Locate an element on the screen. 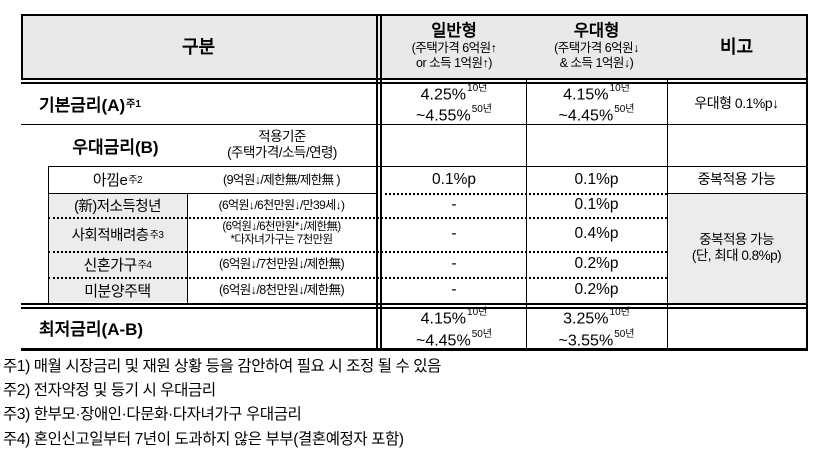 This screenshot has width=817, height=454. row-social-footnote-mark: 주3 is located at coordinates (156, 235).